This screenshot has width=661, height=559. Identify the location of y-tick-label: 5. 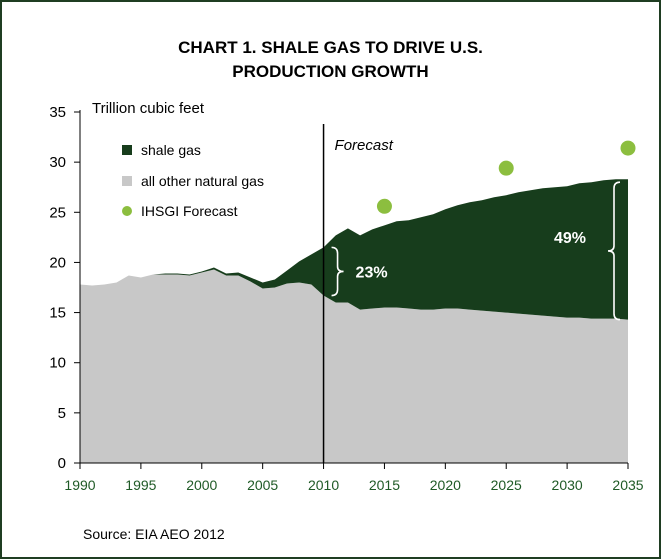
(62, 413).